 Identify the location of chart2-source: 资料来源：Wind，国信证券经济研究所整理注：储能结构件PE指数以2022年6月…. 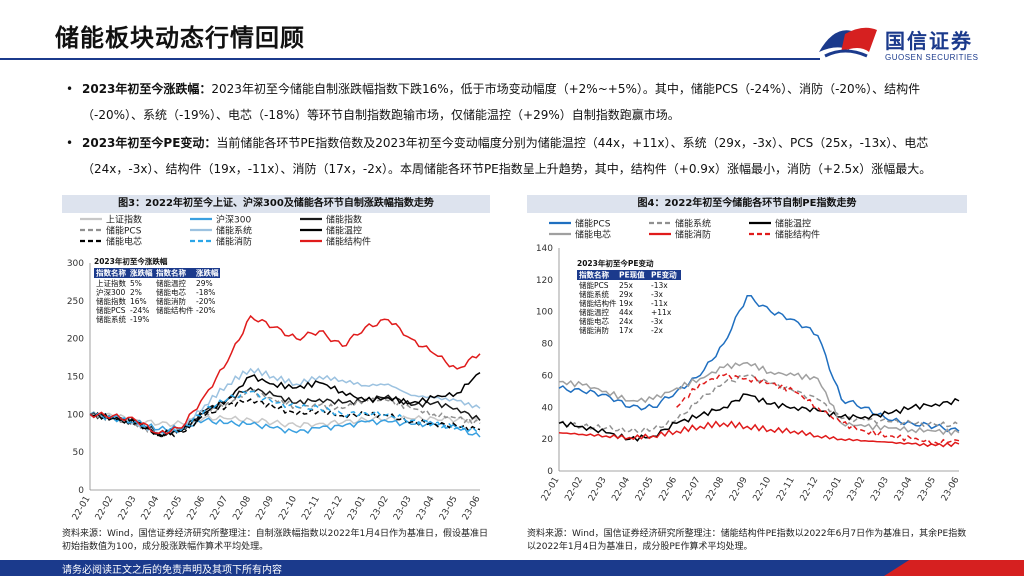
(747, 540).